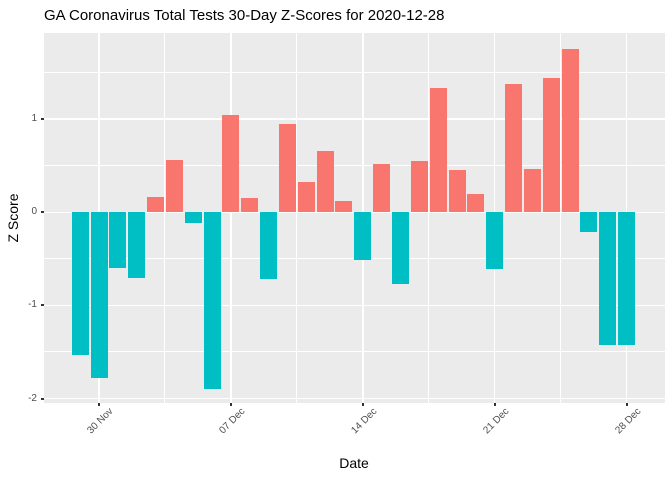 The width and height of the screenshot is (672, 480). What do you see at coordinates (13, 218) in the screenshot?
I see `y-axis-title: Z Score` at bounding box center [13, 218].